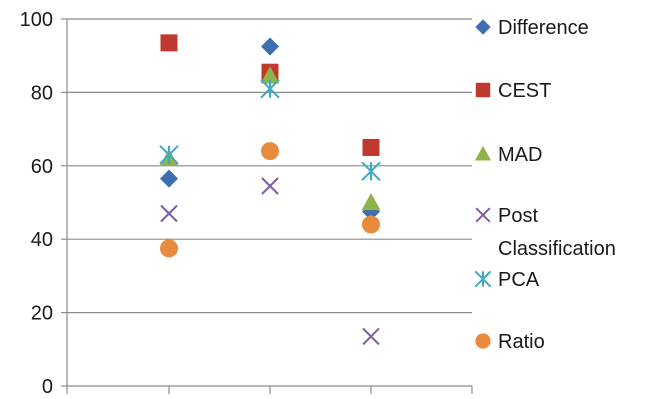 This screenshot has height=399, width=647. I want to click on legend-marker-cest, so click(483, 90).